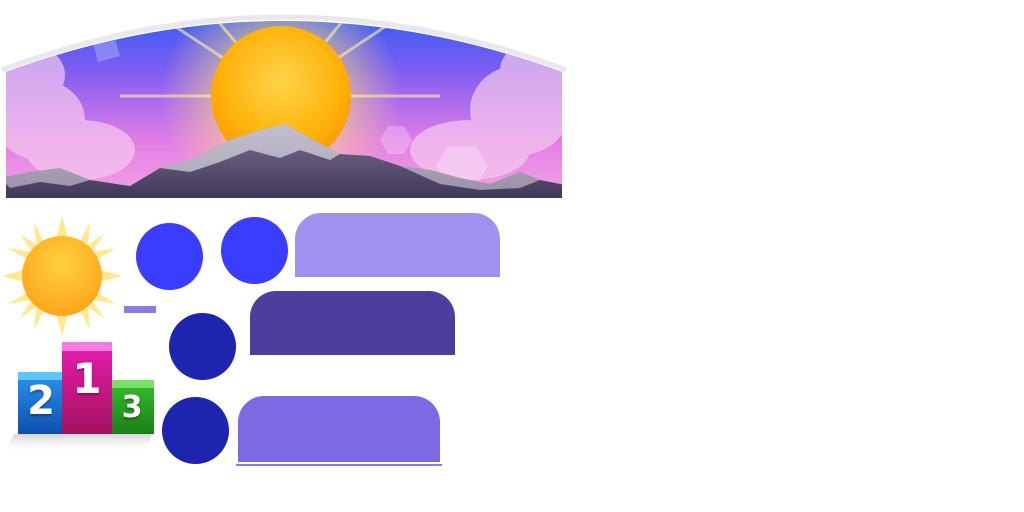  Describe the element at coordinates (41, 401) in the screenshot. I see `podium-second-label: 2` at that location.